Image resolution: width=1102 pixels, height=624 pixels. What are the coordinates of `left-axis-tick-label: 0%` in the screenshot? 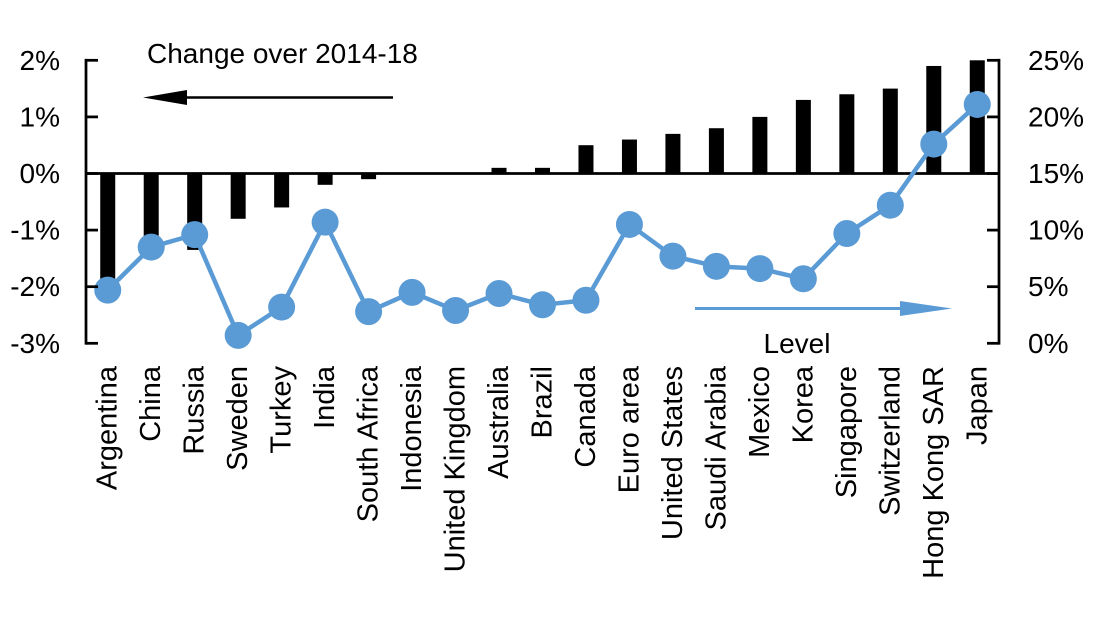 It's located at (40, 173).